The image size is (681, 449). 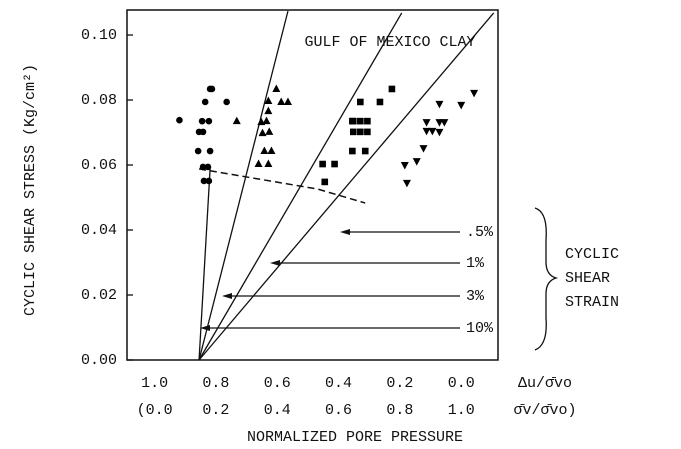 What do you see at coordinates (355, 437) in the screenshot?
I see `x-axis-label: NORMALIZED PORE PRESSURE` at bounding box center [355, 437].